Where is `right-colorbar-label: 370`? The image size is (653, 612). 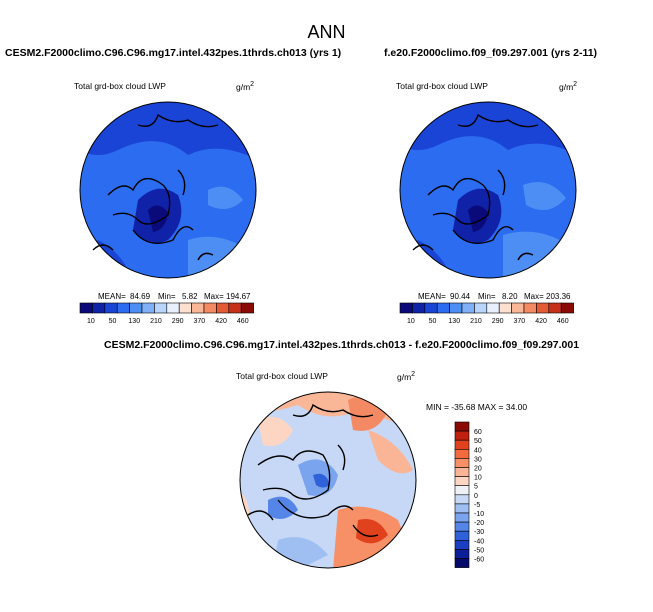 right-colorbar-label: 370 is located at coordinates (520, 321).